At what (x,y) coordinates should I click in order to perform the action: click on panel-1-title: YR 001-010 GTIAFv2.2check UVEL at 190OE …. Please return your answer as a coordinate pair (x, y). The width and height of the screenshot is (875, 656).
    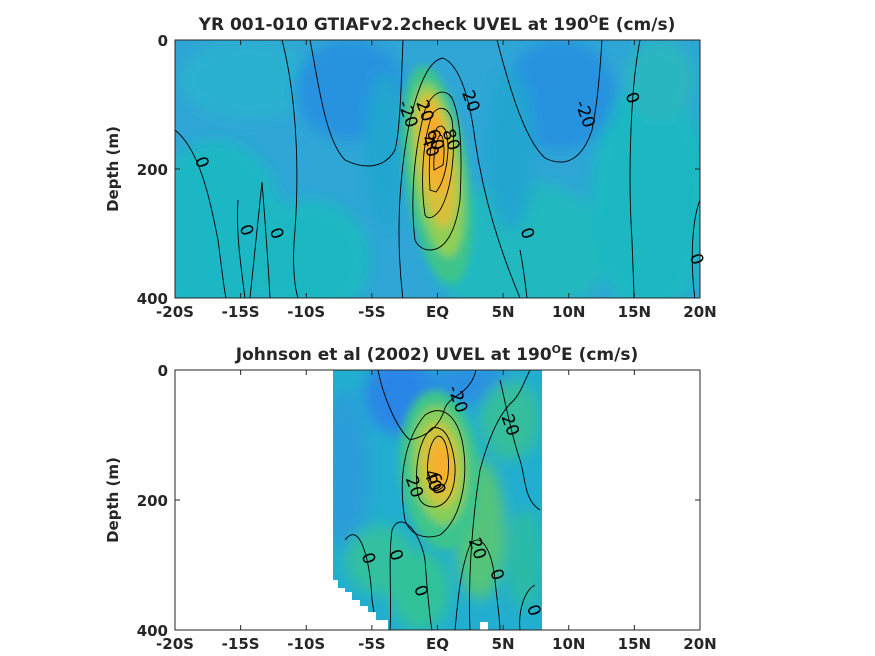
    Looking at the image, I should click on (437, 24).